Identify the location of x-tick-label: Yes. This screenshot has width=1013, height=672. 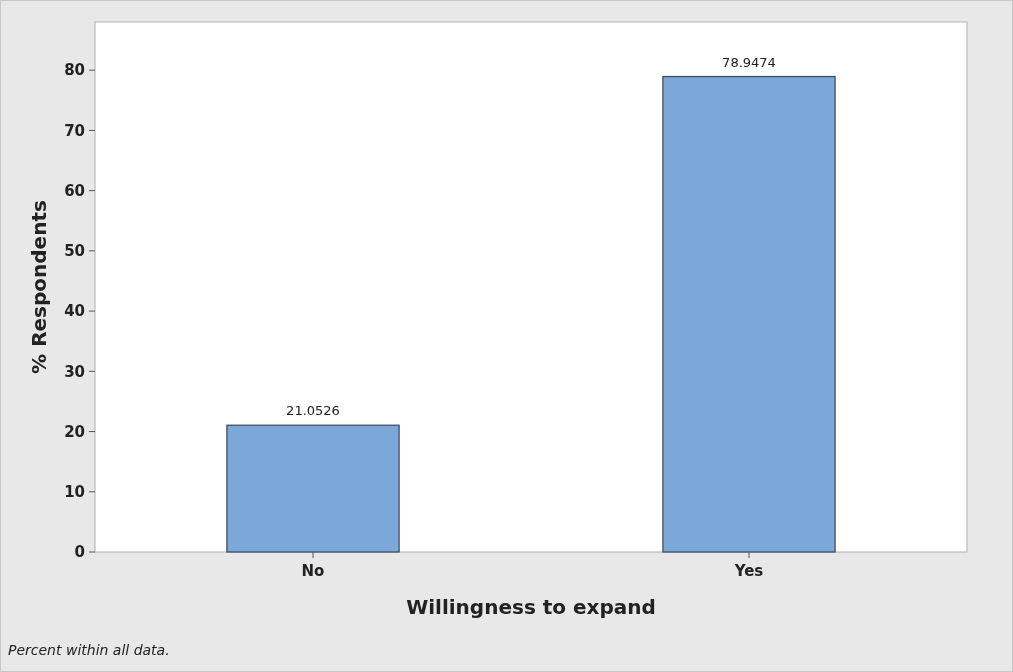
(748, 571).